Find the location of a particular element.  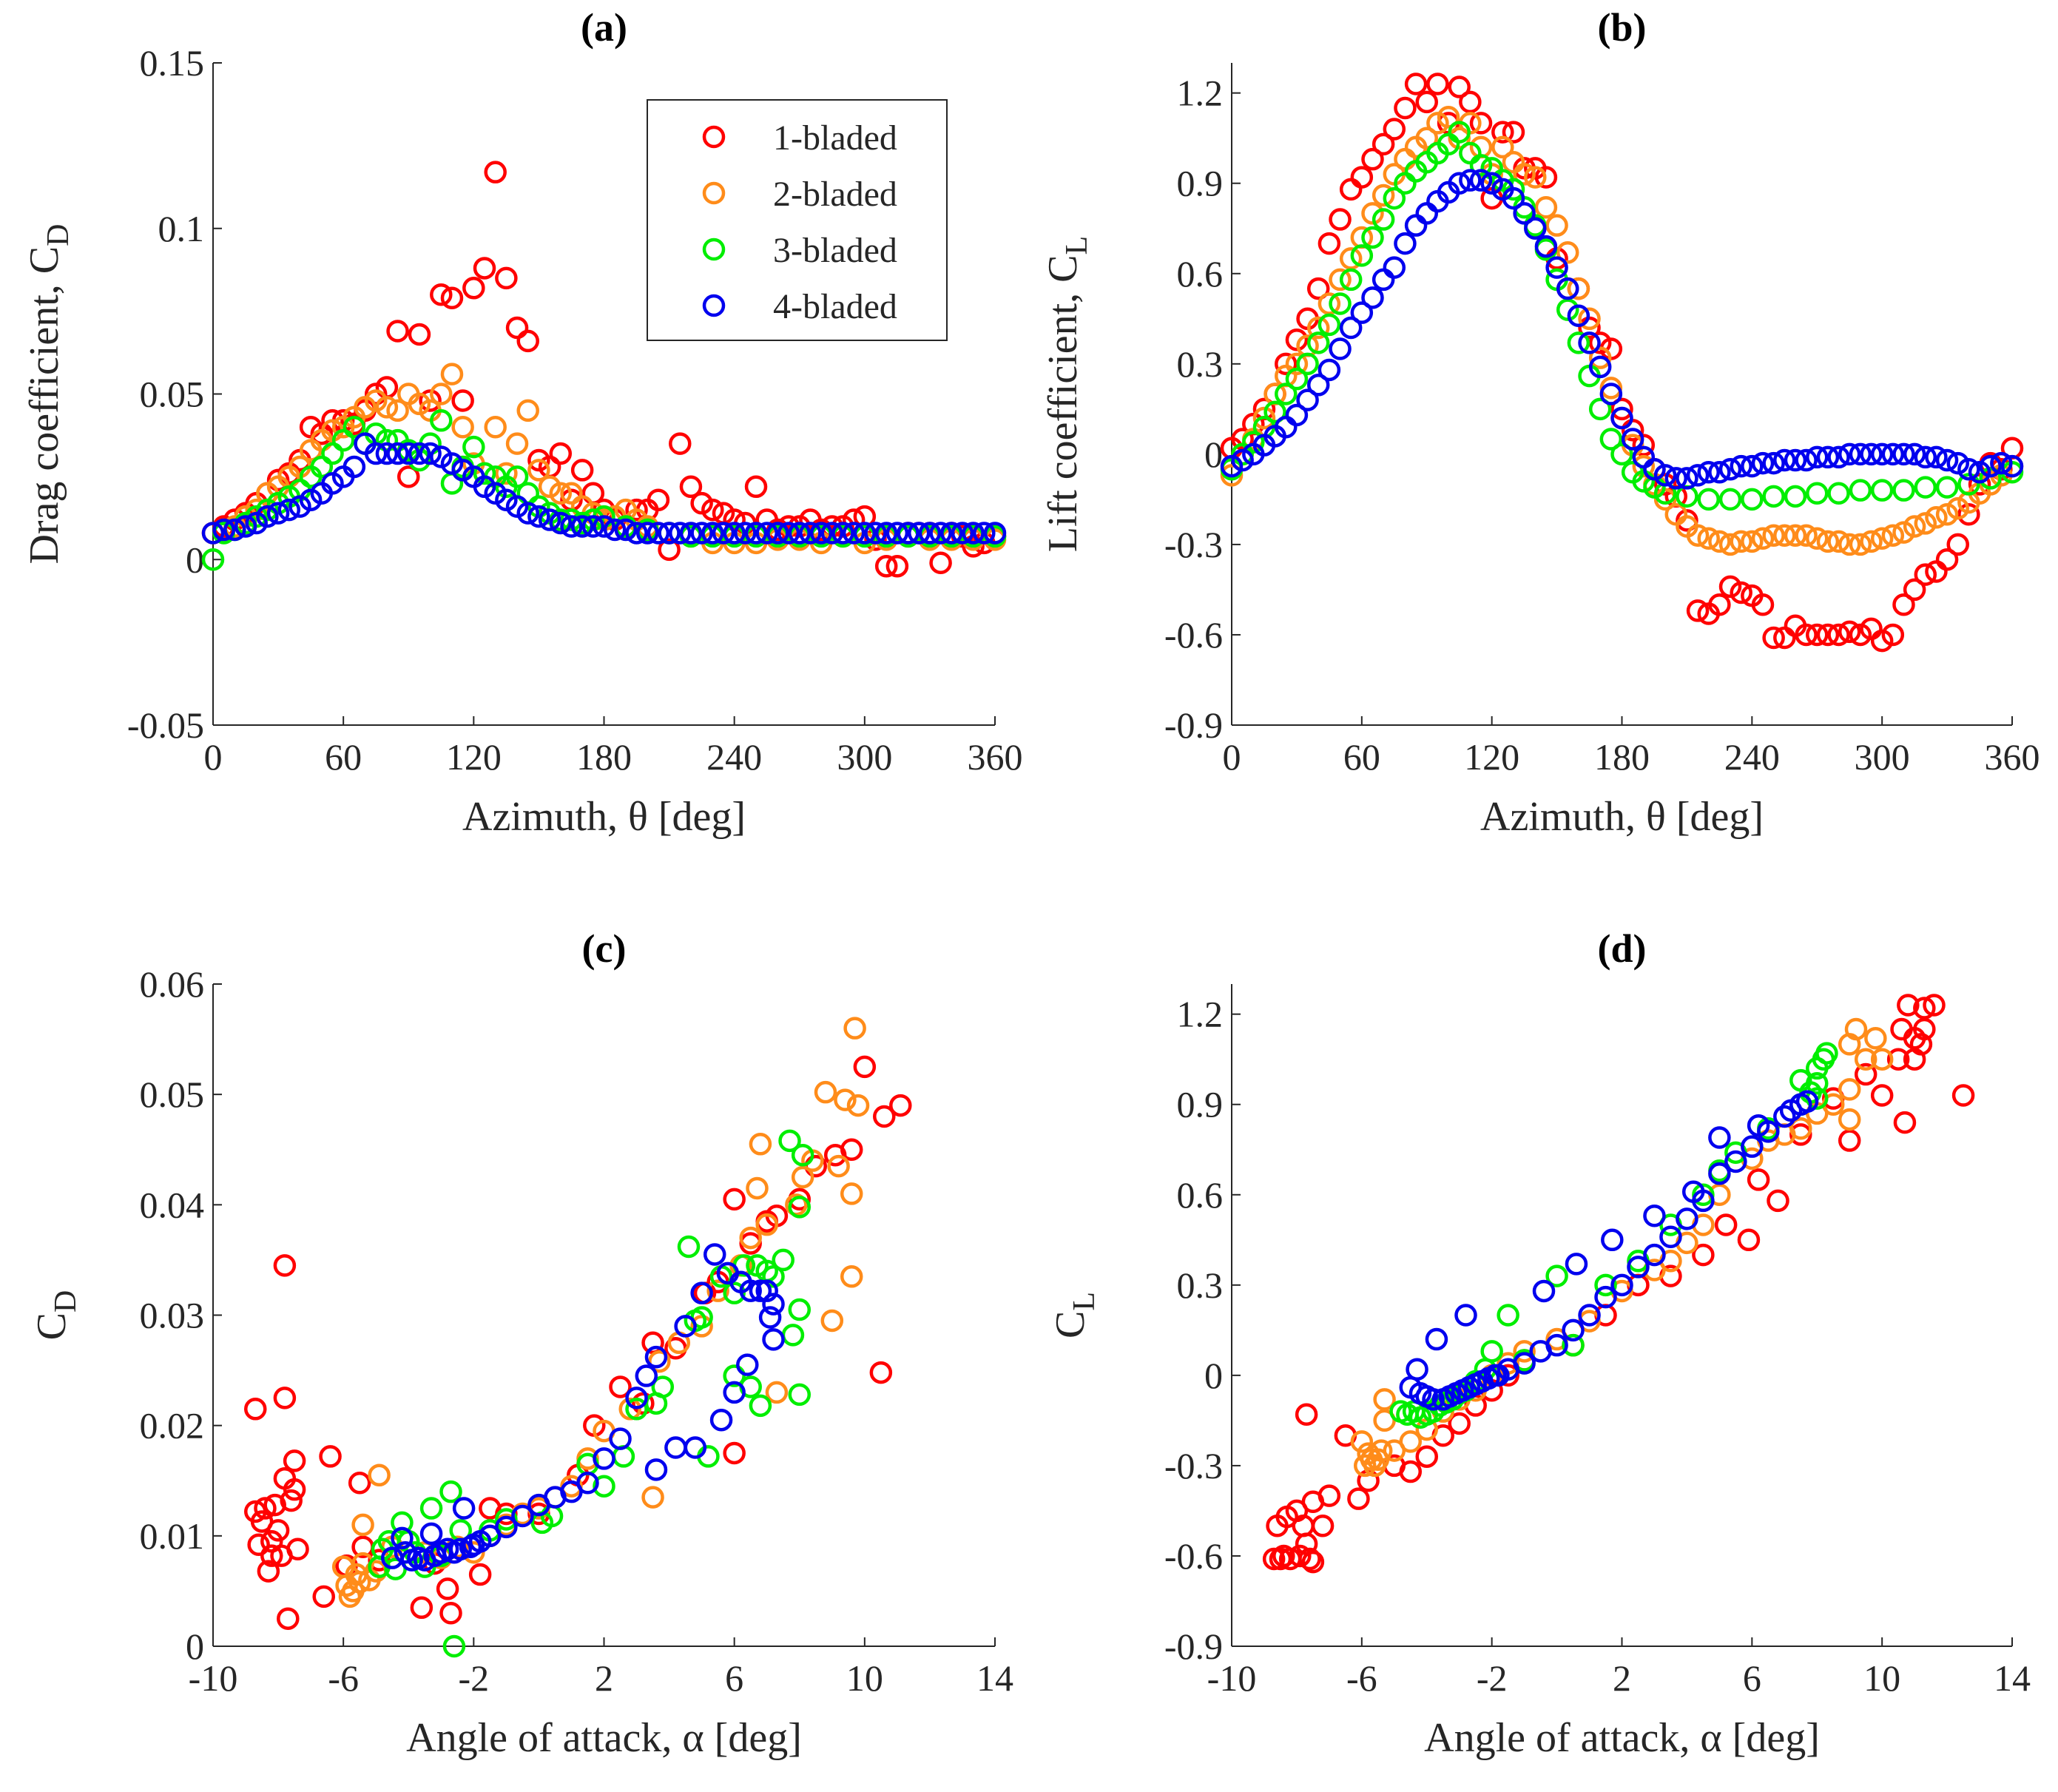

x-tick-label: -6 is located at coordinates (1362, 1678).